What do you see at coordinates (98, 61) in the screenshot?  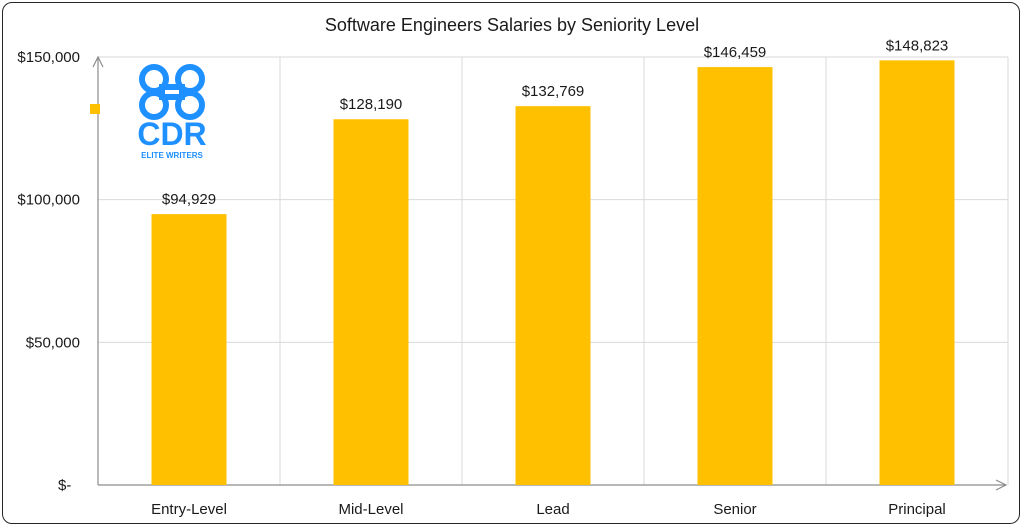 I see `y-axis-arrow-icon` at bounding box center [98, 61].